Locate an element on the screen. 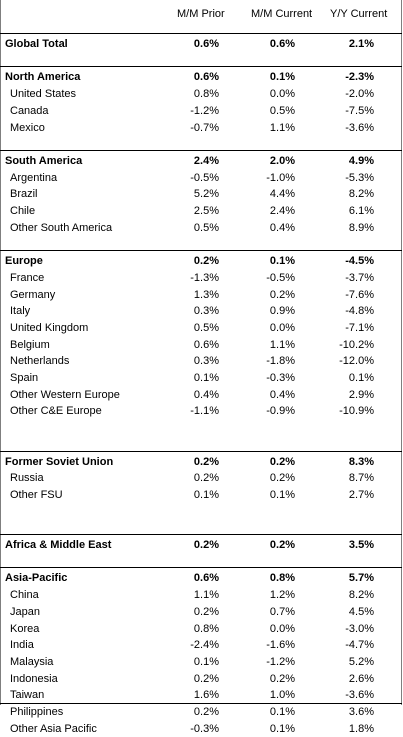 This screenshot has height=737, width=403. table-row: Italy 0.3% 0.9% -4.8% is located at coordinates (201, 311).